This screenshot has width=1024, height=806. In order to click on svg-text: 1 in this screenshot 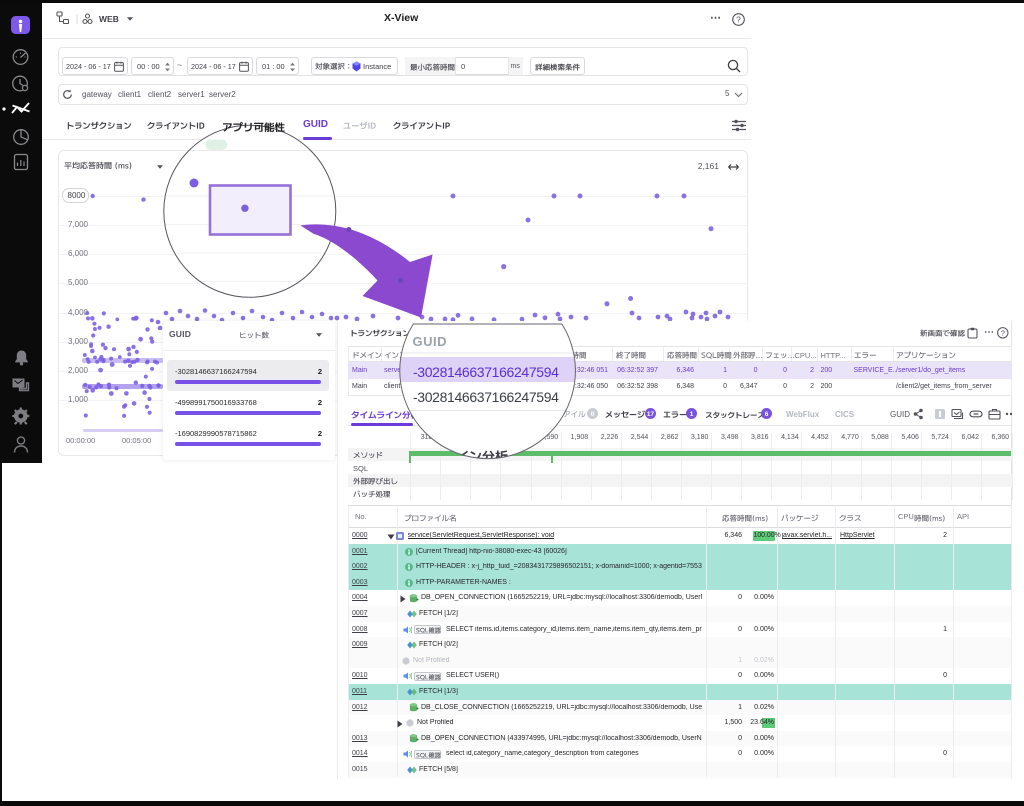, I will do `click(692, 414)`.